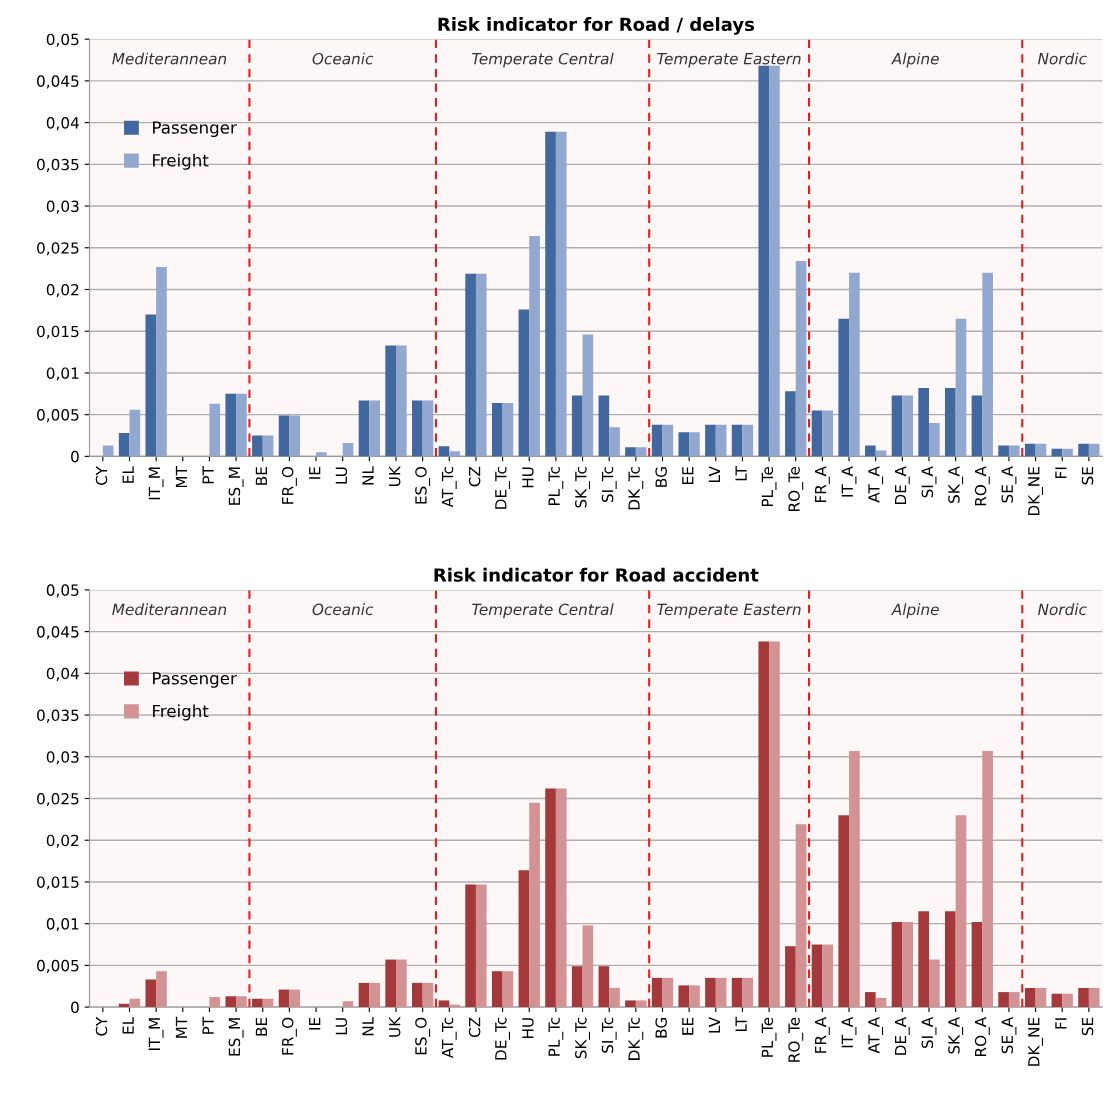  What do you see at coordinates (929, 1032) in the screenshot?
I see `x-tick-label: SI_A` at bounding box center [929, 1032].